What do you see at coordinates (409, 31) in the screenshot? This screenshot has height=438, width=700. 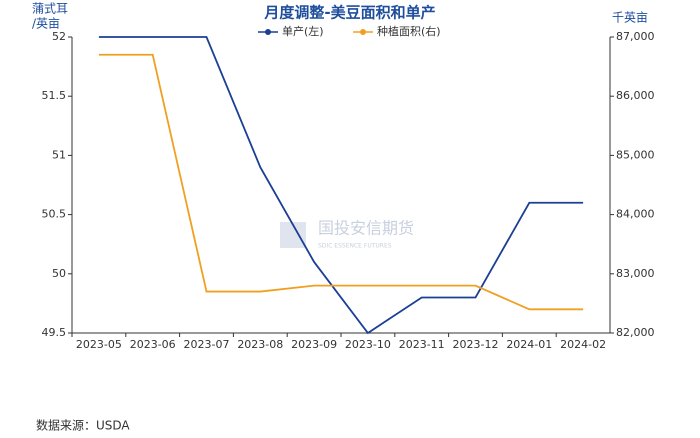 I see `legend-label: 种植面积(右)` at bounding box center [409, 31].